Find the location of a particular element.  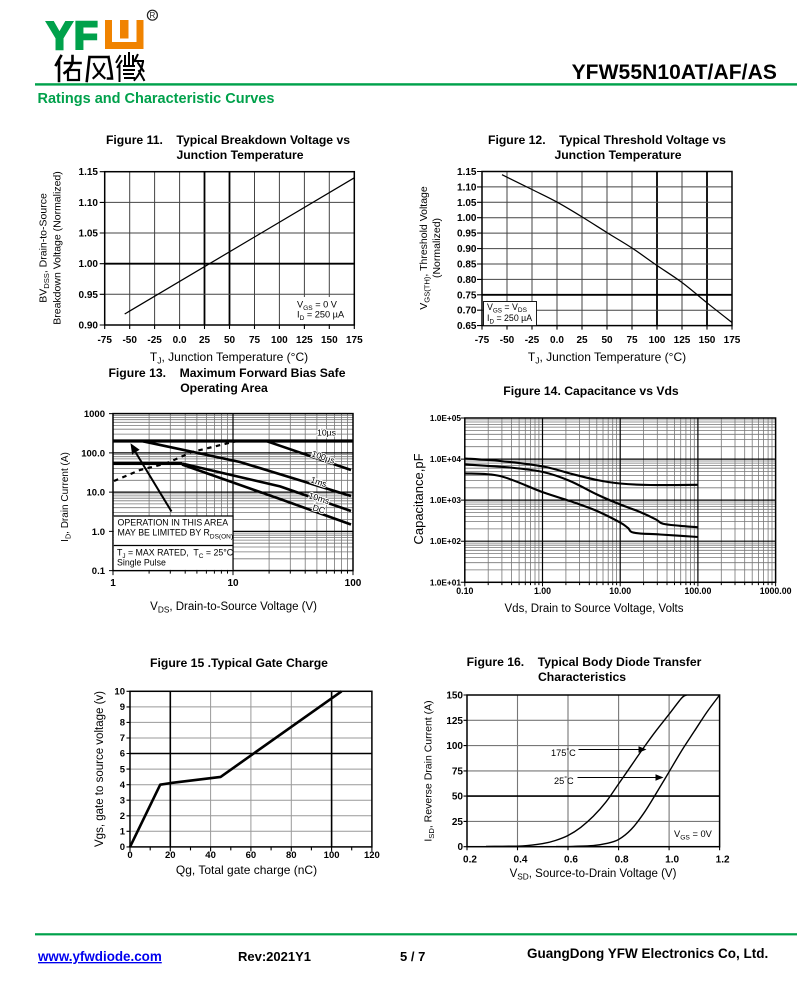

svg-text:VDS, Drain-to-Source Voltage (: VDS, Drain-to-Source Voltage (V) is located at coordinates (233, 608).